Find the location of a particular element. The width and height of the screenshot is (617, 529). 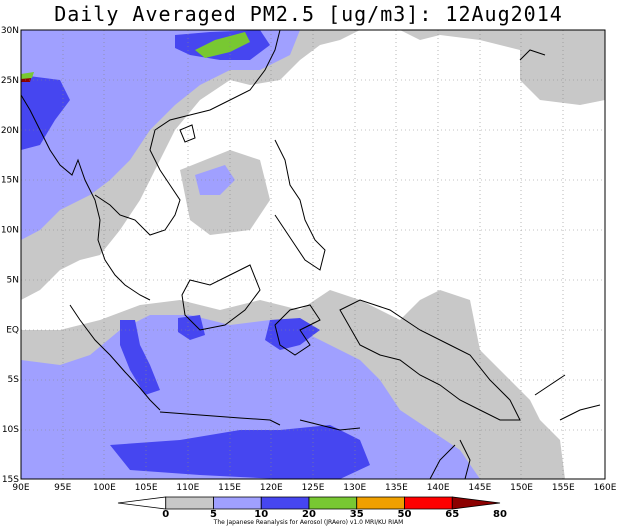

colorbar-level-label: 0 is located at coordinates (165, 514).